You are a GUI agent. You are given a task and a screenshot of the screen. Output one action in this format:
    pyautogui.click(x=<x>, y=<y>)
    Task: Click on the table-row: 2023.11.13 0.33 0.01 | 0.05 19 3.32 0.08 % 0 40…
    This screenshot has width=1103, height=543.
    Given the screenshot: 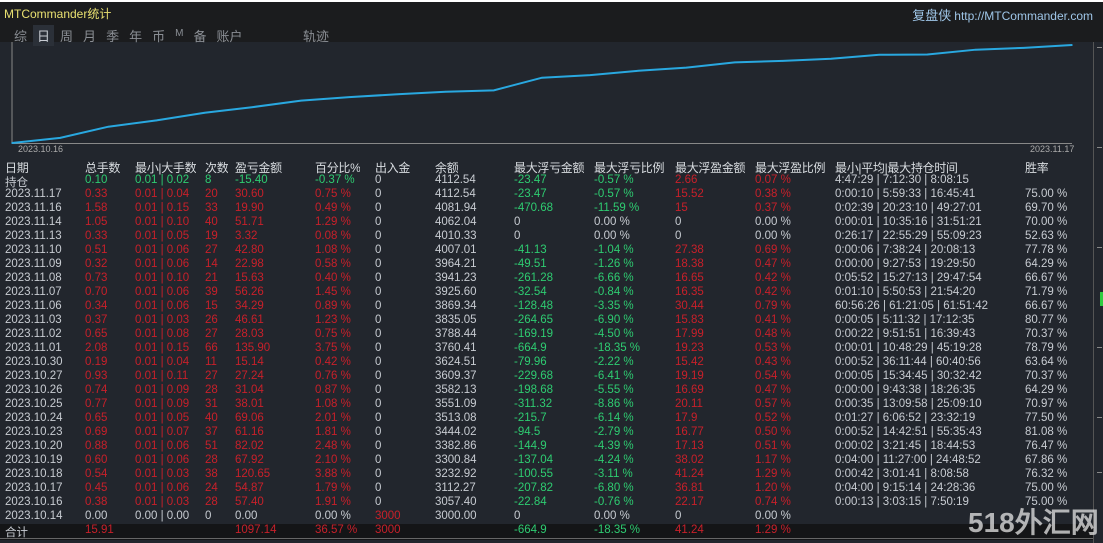 What is the action you would take?
    pyautogui.click(x=546, y=237)
    